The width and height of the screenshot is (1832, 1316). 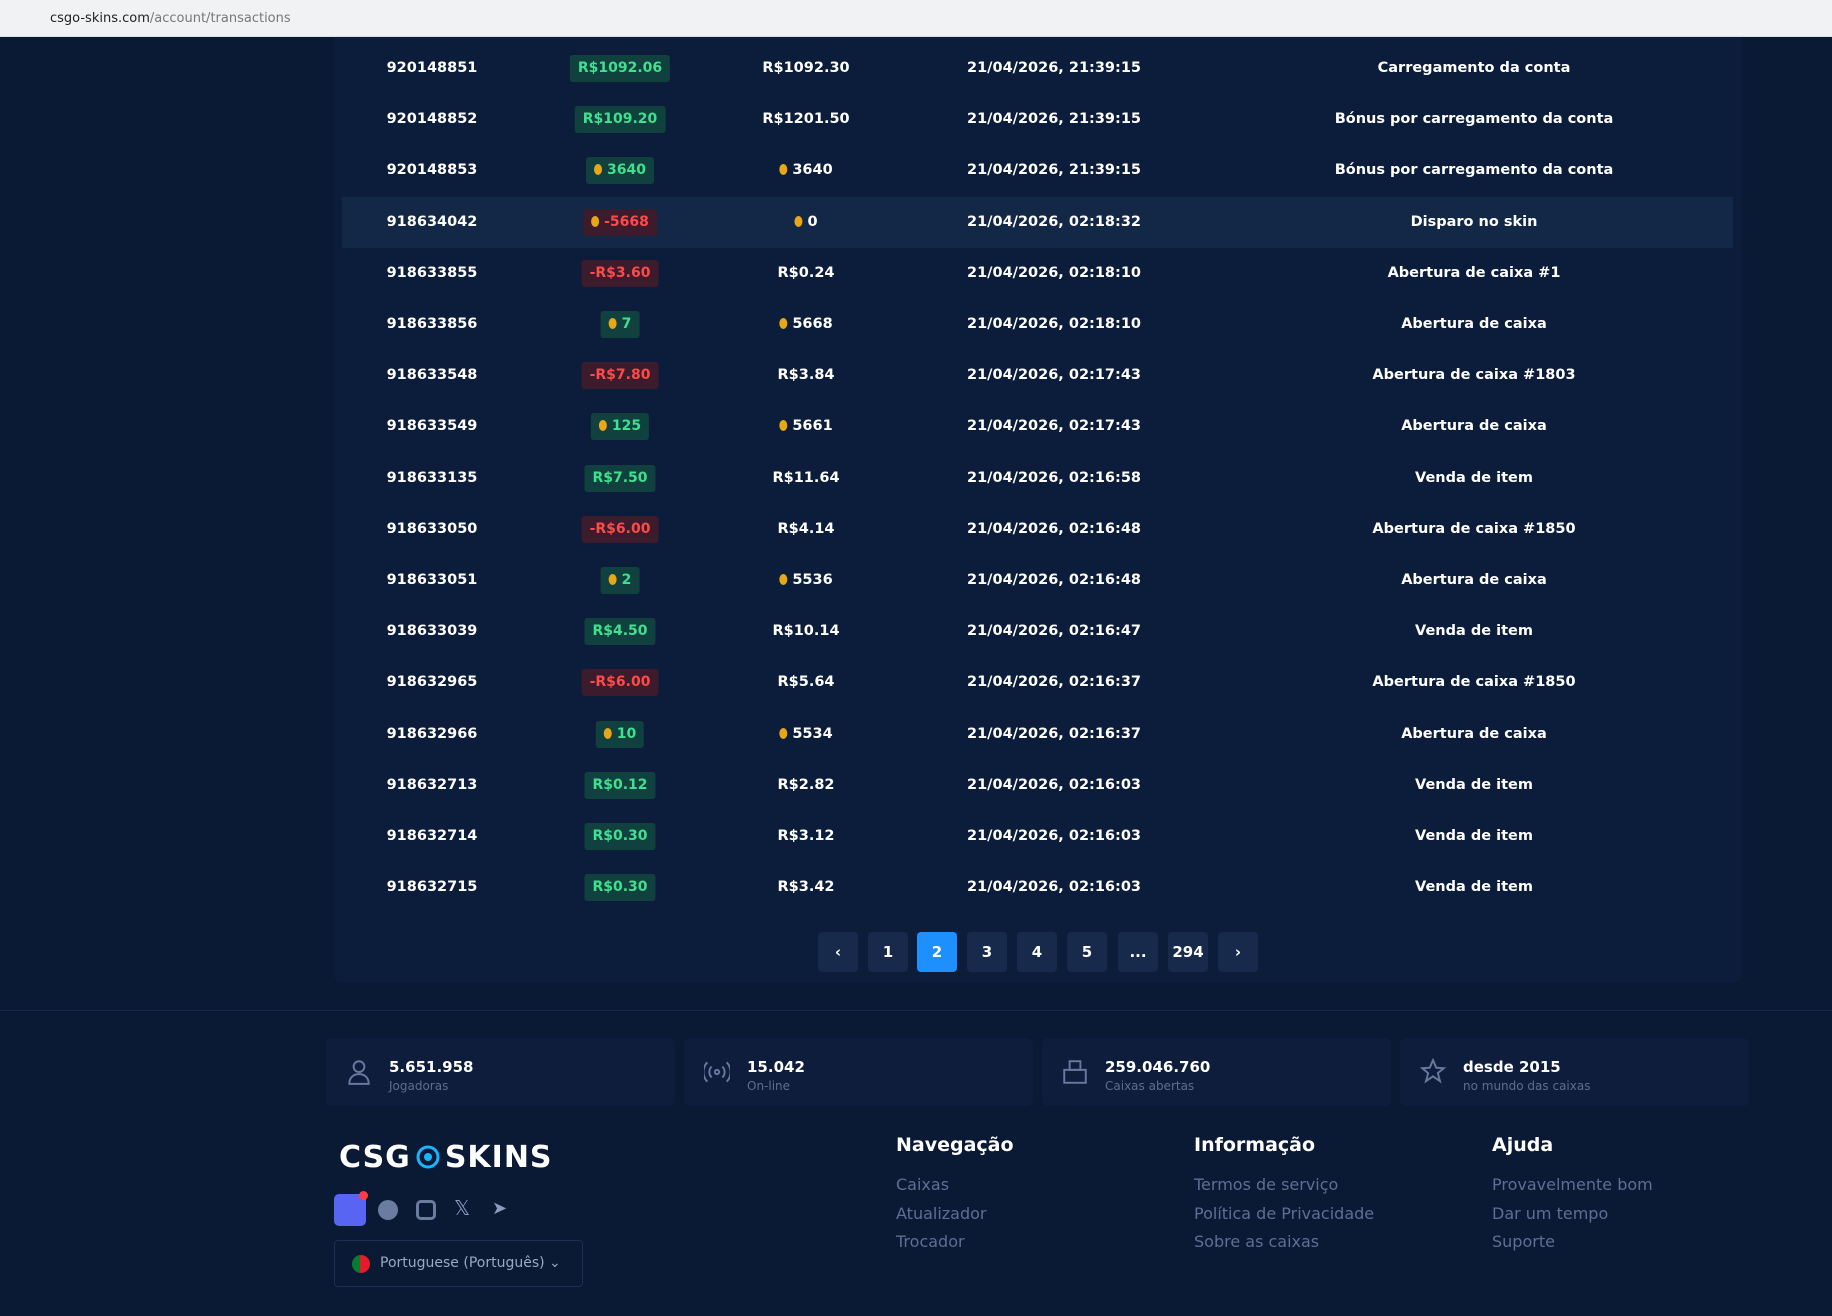 I want to click on footer-link: Política de Privacidade, so click(x=1284, y=1213).